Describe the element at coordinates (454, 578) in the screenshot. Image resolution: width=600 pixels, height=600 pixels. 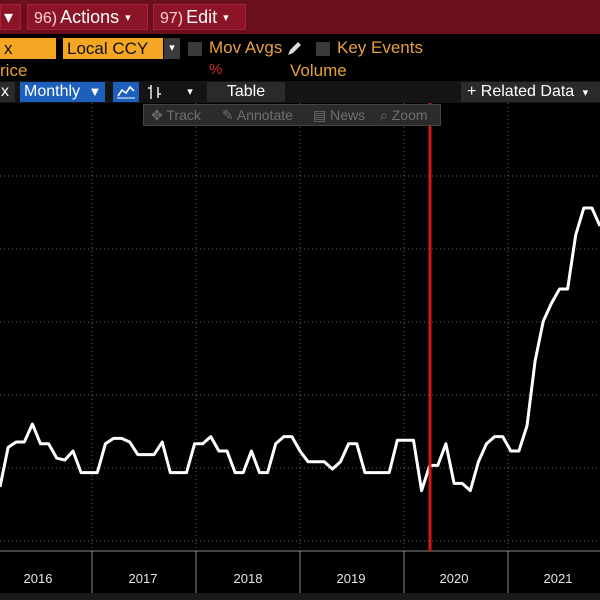
I see `x-tick-label: 2020` at that location.